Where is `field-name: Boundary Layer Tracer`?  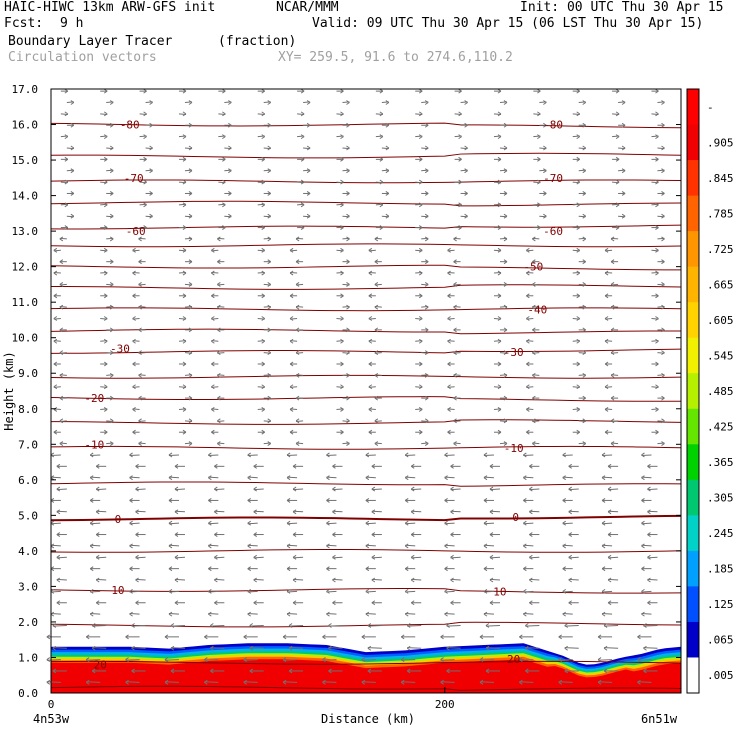 field-name: Boundary Layer Tracer is located at coordinates (90, 41).